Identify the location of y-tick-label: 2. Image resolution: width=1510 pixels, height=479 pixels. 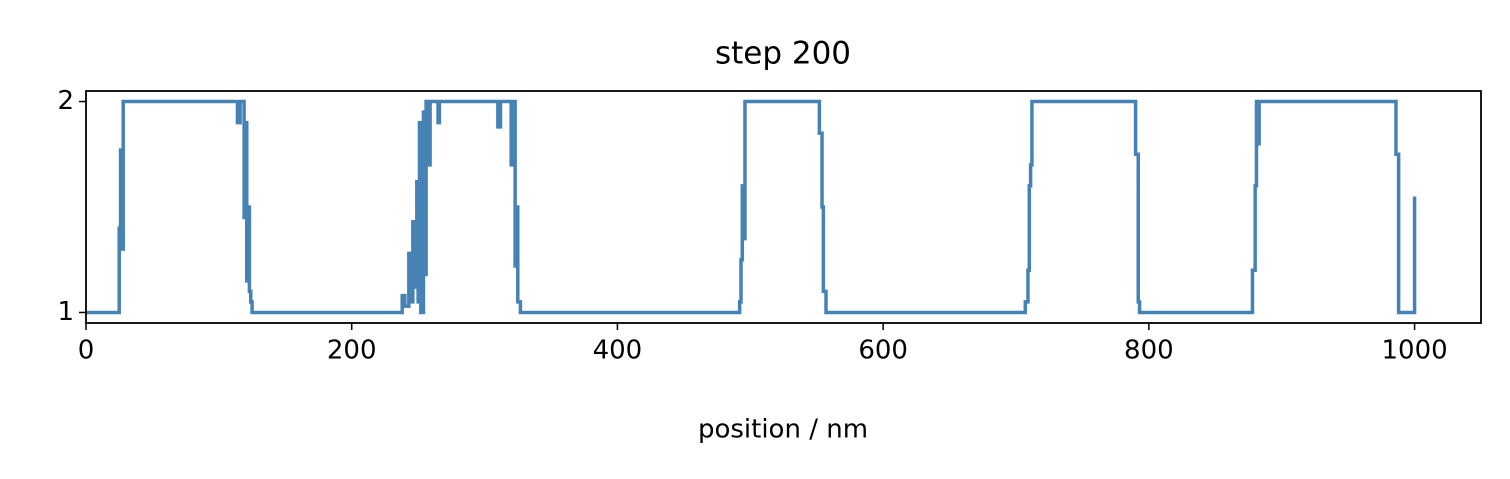
(65, 101).